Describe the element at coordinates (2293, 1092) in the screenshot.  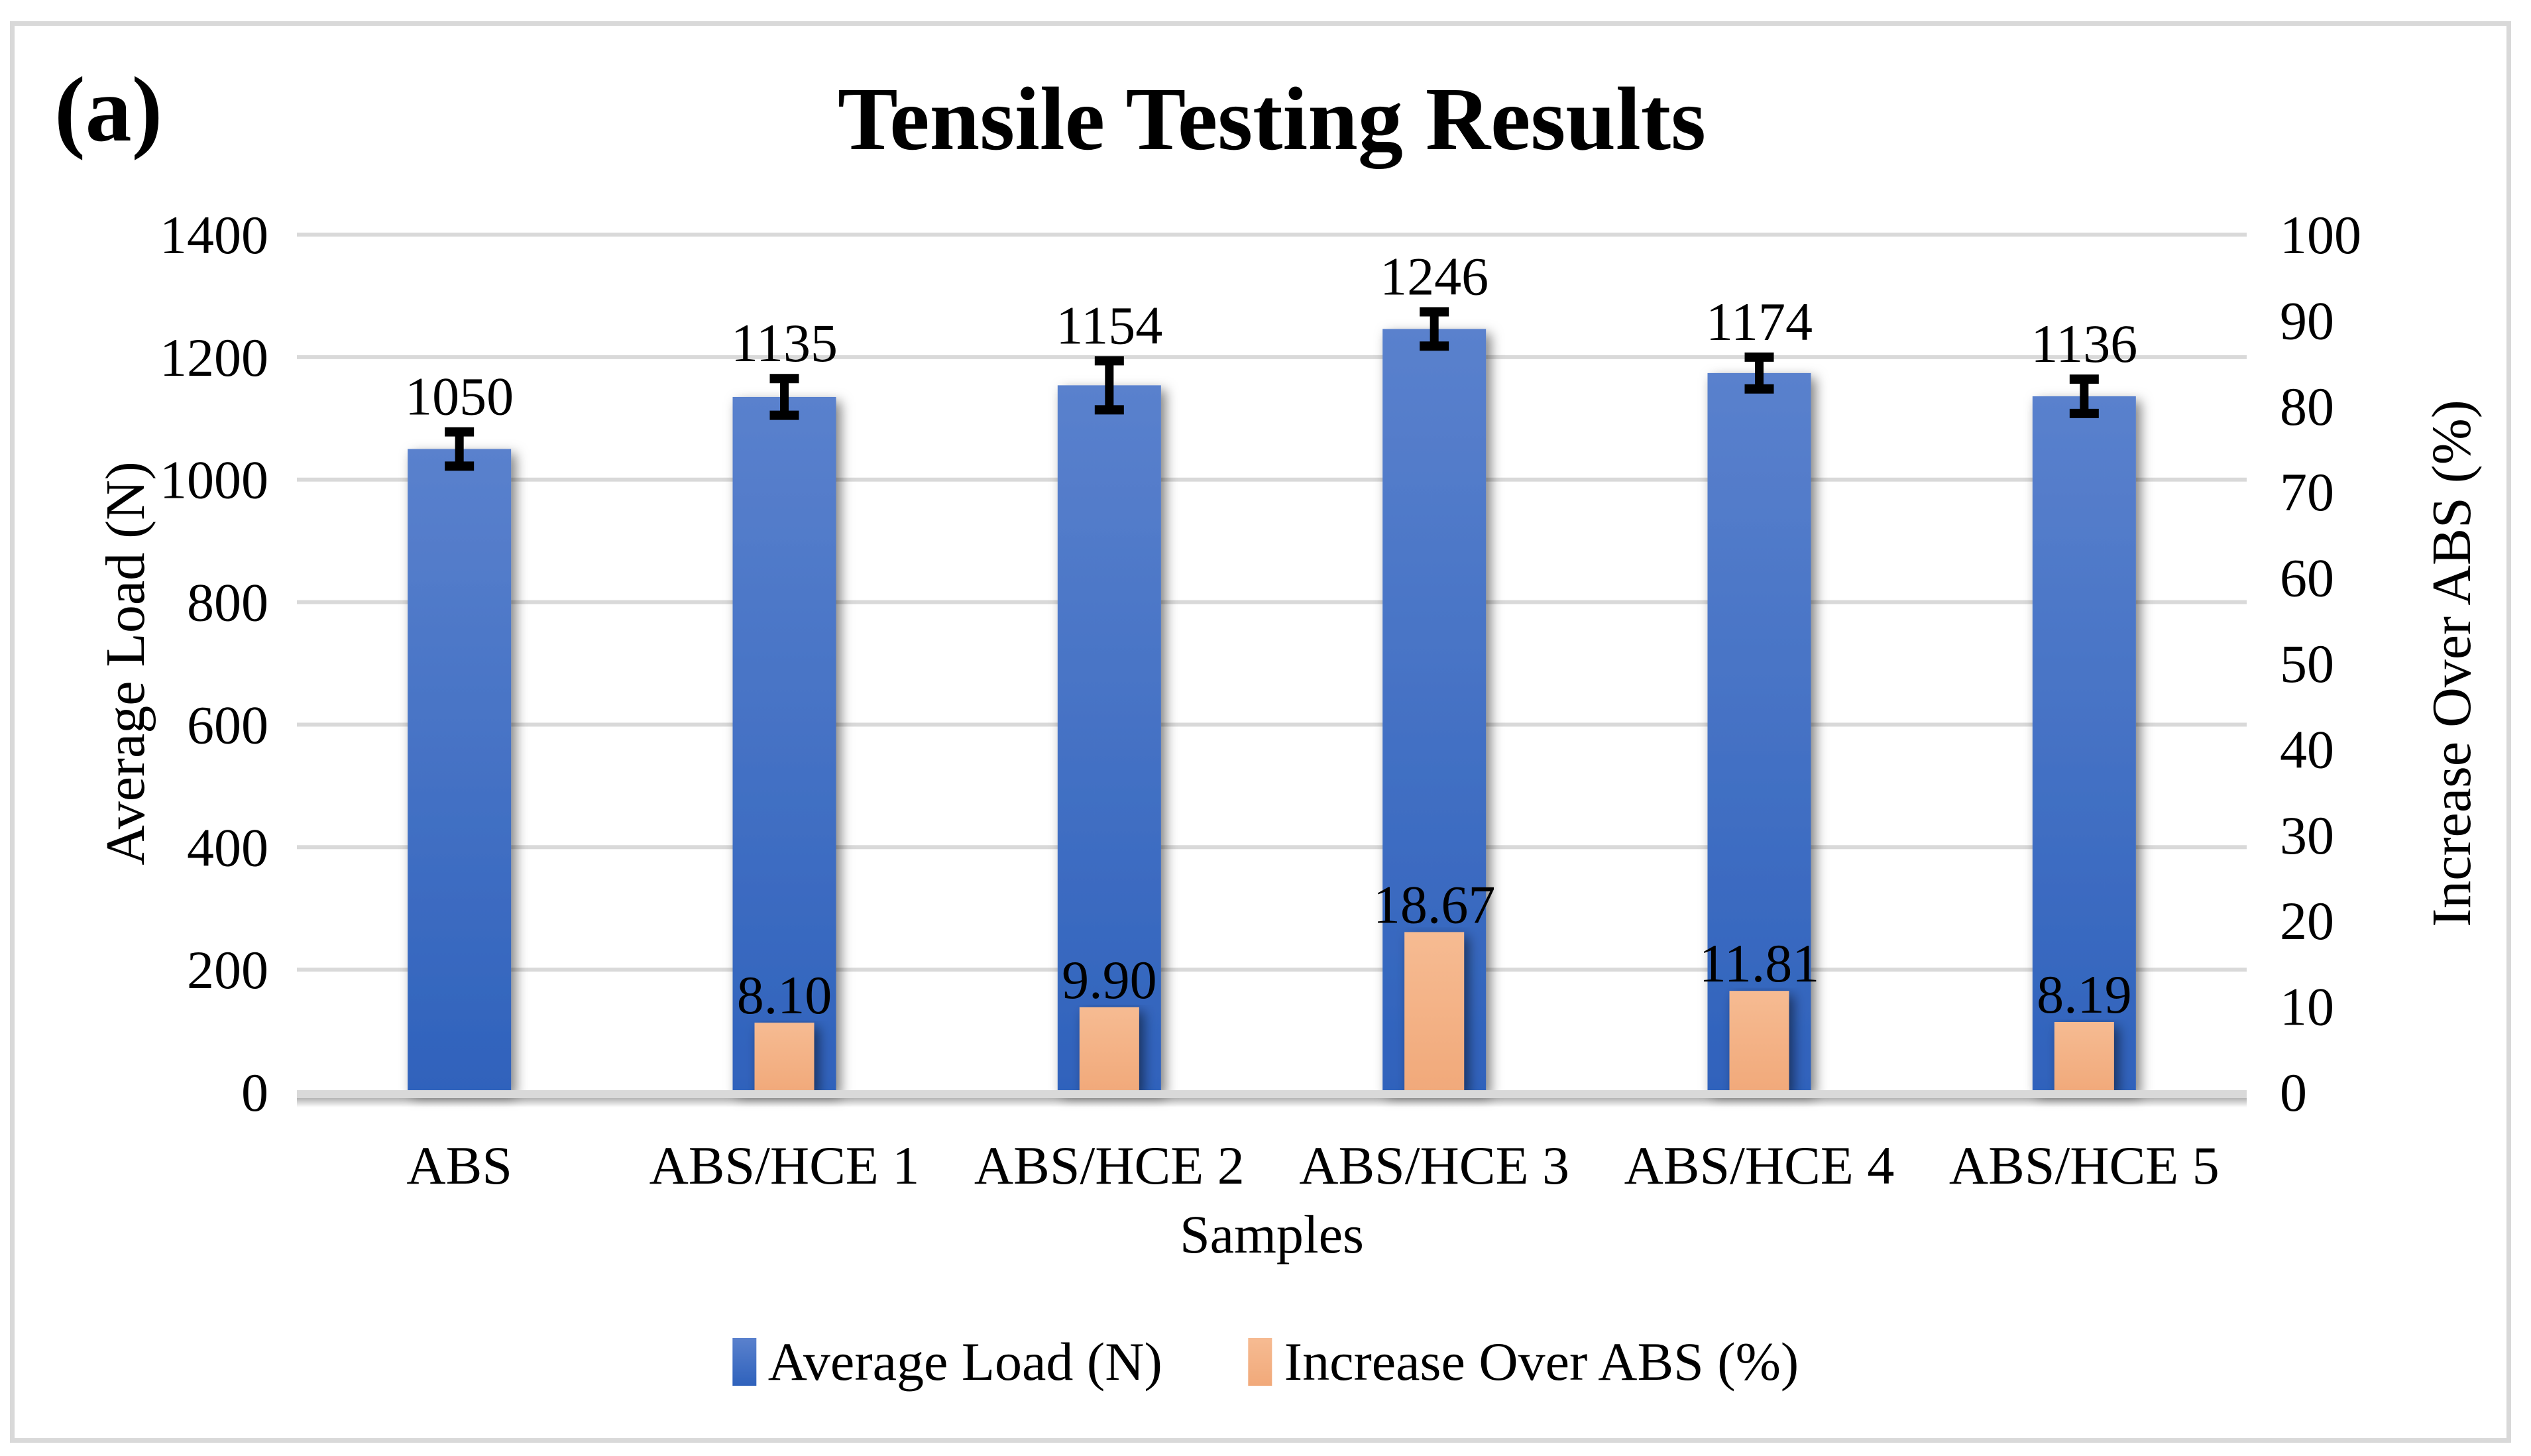
I see `tick-label-right-0: 0` at that location.